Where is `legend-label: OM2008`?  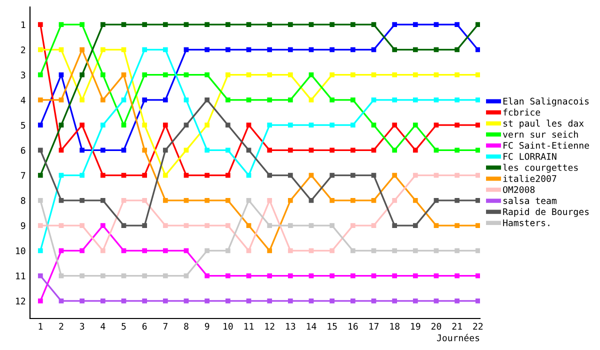
legend-label: OM2008 is located at coordinates (519, 190).